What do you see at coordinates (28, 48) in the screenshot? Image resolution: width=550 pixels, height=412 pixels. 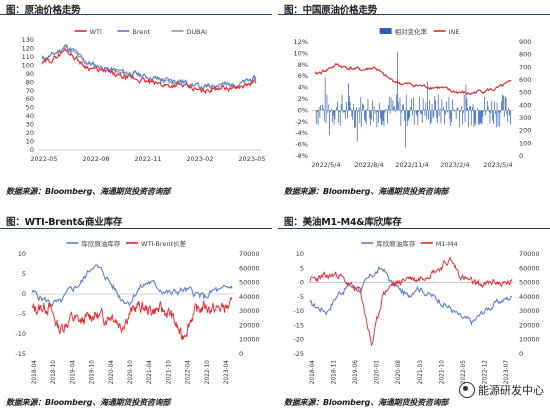 I see `y-tick-label: 120` at bounding box center [28, 48].